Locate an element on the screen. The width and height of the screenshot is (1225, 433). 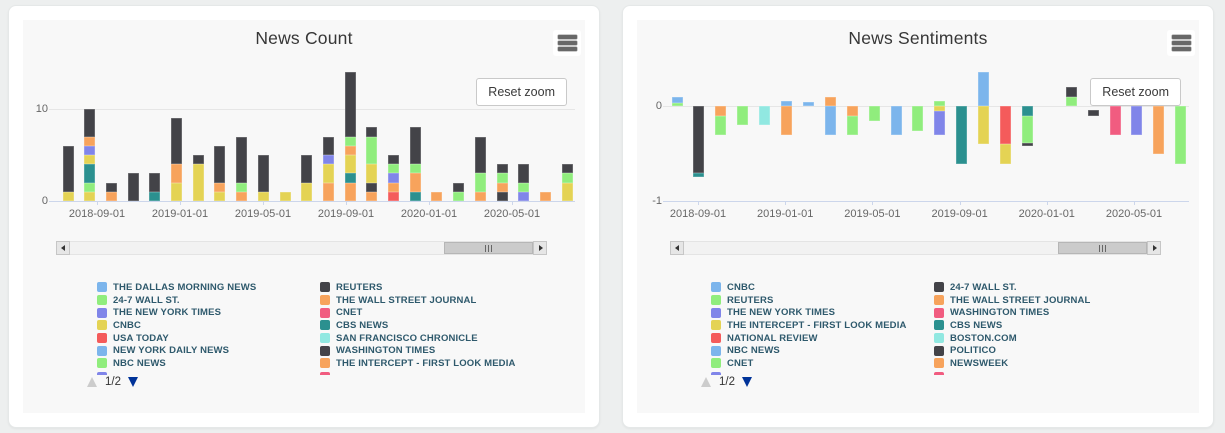
legend-item: BOSTON.COM is located at coordinates (1012, 338).